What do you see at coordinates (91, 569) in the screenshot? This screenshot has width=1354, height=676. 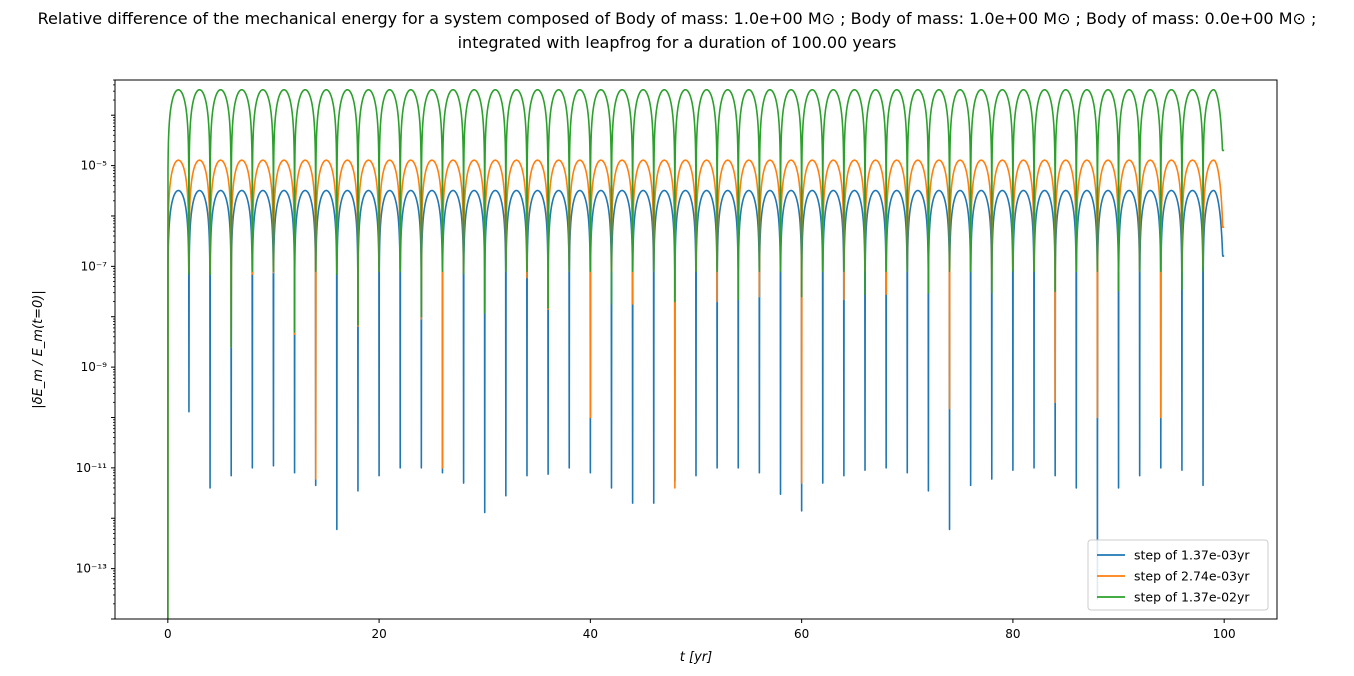 I see `y-tick-label: 10⁻¹³` at bounding box center [91, 569].